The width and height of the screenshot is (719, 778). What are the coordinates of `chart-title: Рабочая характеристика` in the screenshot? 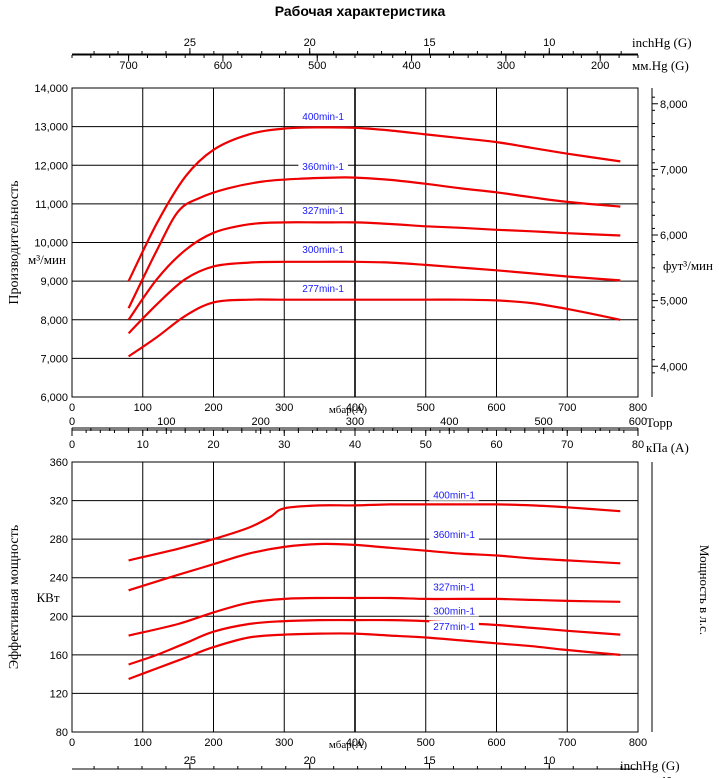 It's located at (360, 11).